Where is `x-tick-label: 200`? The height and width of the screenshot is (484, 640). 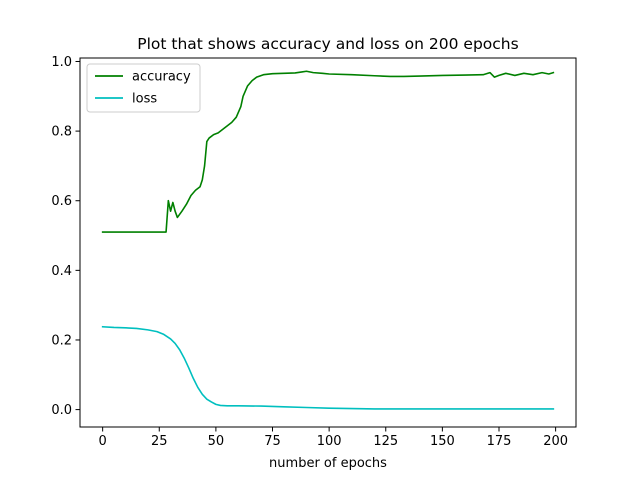 x-tick-label: 200 is located at coordinates (555, 441).